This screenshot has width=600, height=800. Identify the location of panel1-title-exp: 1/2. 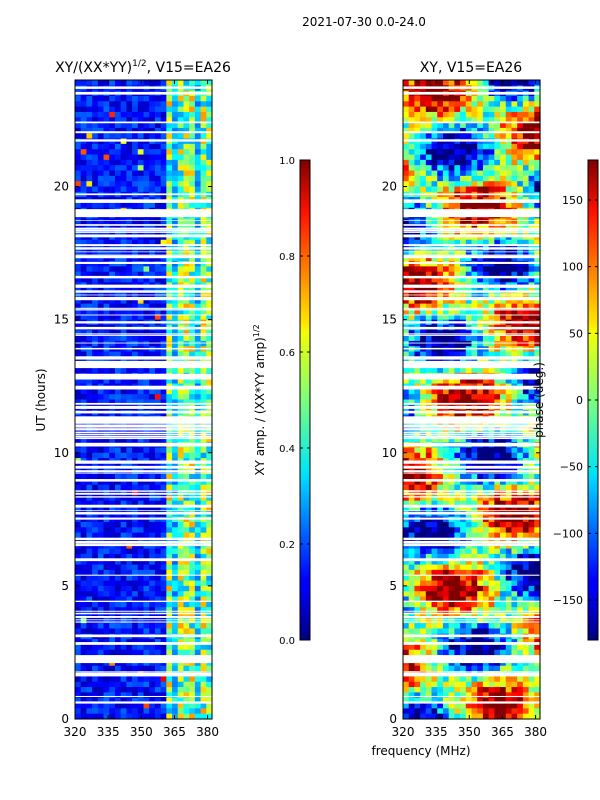
(139, 64).